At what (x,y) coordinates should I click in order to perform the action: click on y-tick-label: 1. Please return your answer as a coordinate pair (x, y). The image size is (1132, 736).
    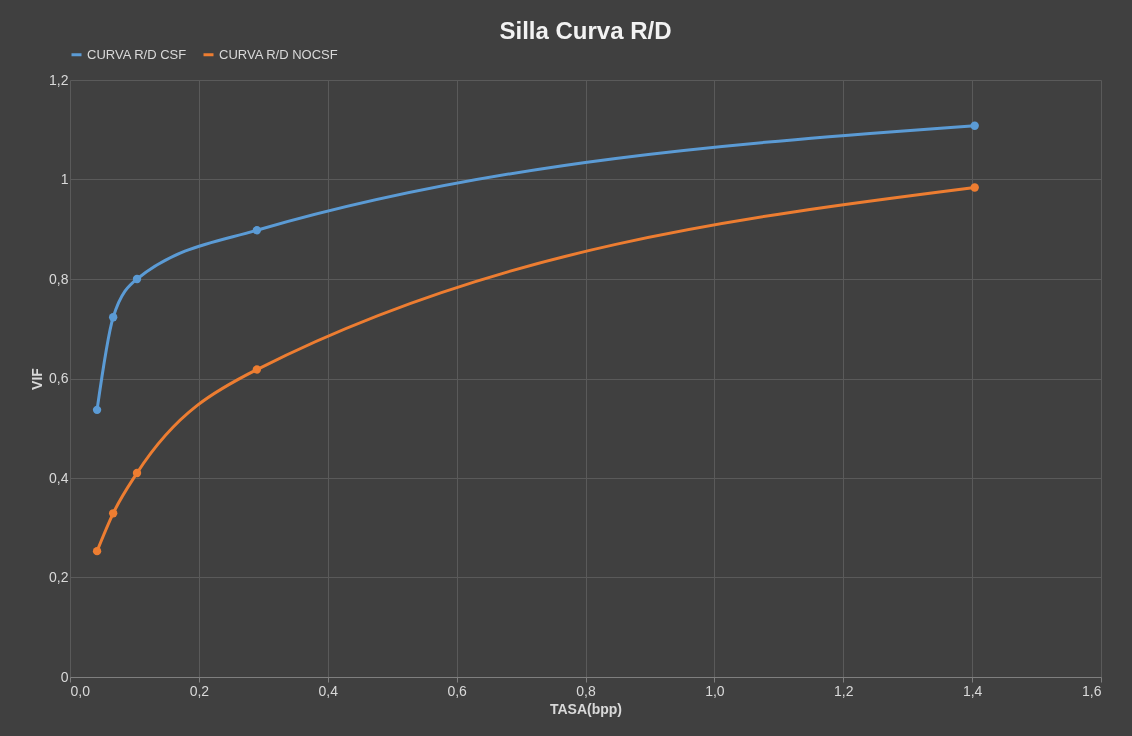
    Looking at the image, I should click on (64, 179).